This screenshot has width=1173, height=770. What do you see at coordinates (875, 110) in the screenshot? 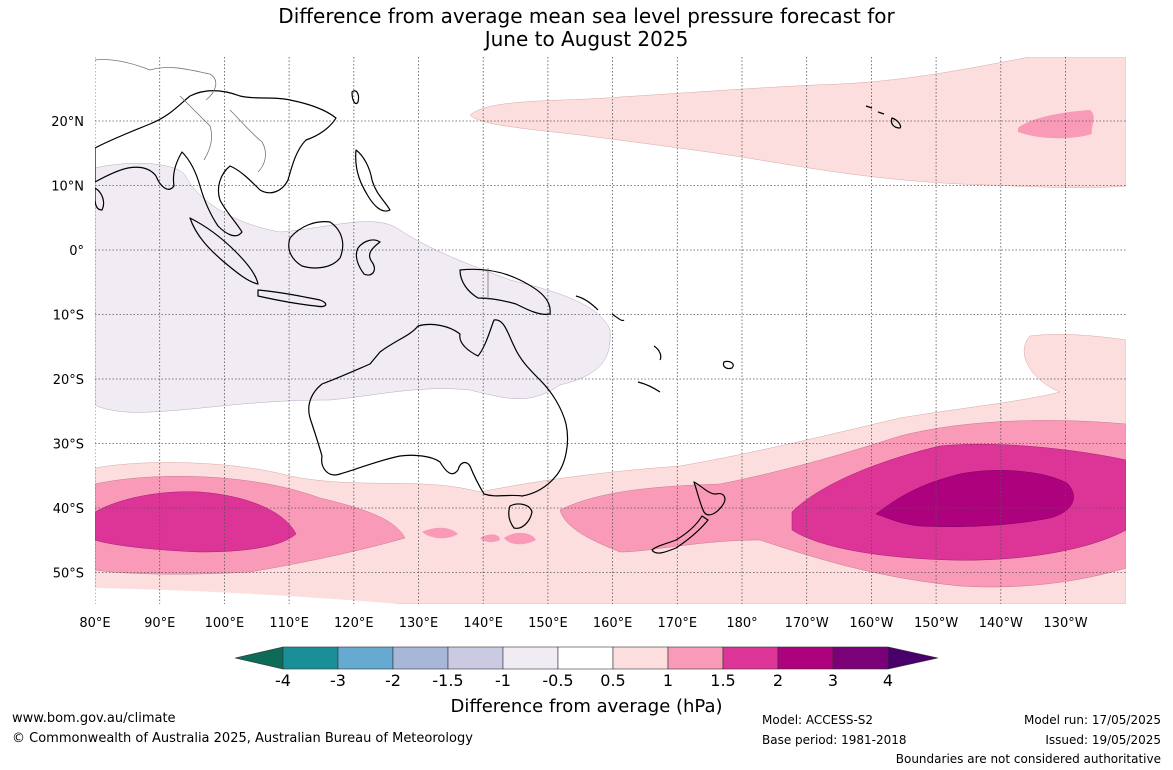
I see `hawaii-islands` at bounding box center [875, 110].